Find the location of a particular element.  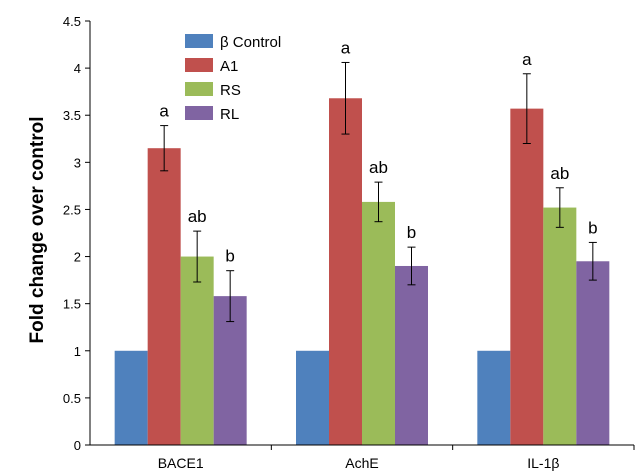

y-tick-label: 1.5 is located at coordinates (72, 304).